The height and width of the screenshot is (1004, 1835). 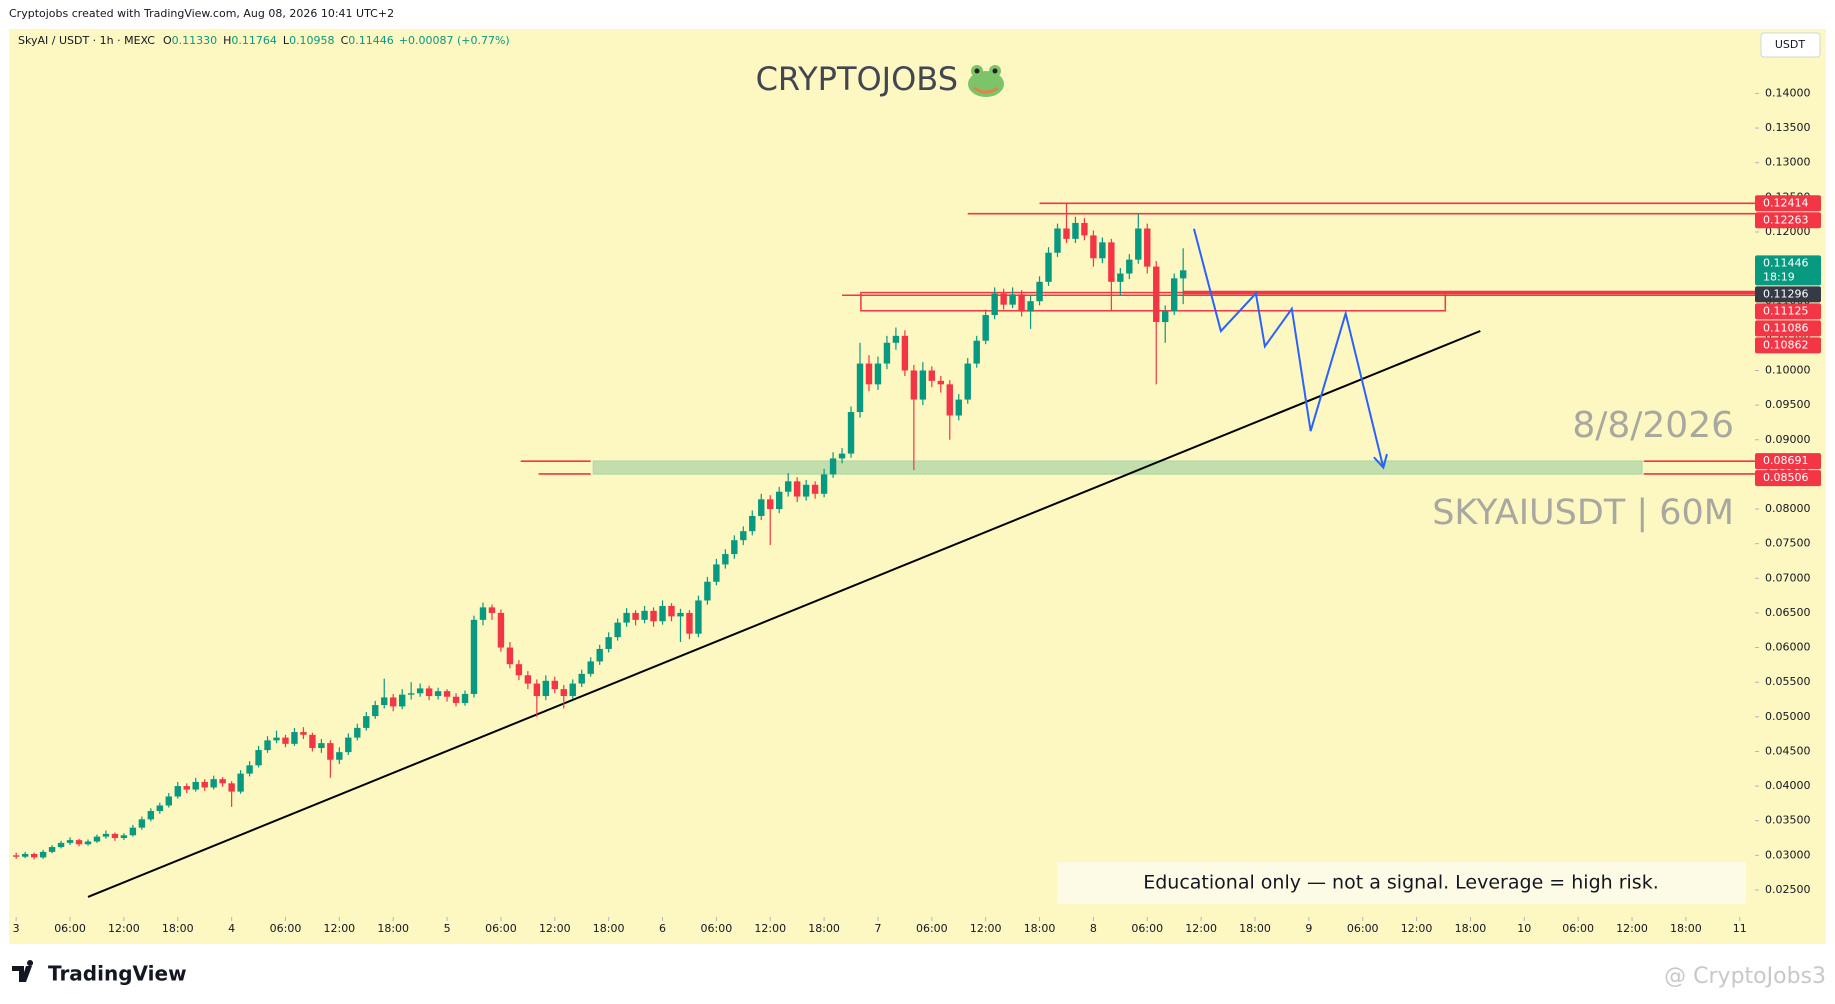 I want to click on price-label: 0.08691, so click(x=1786, y=460).